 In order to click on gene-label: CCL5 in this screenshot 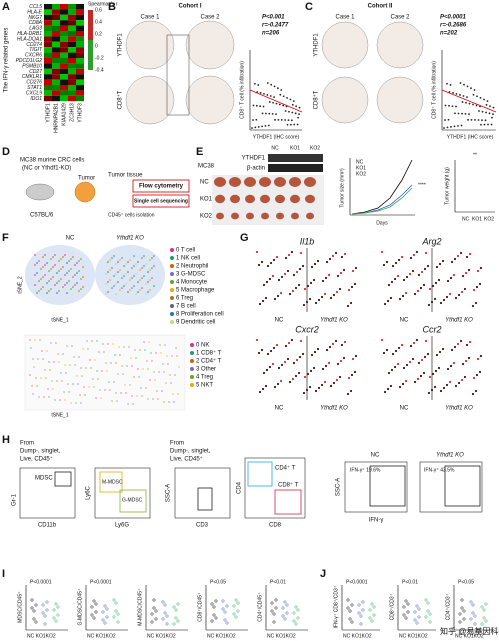, I will do `click(35, 7)`.